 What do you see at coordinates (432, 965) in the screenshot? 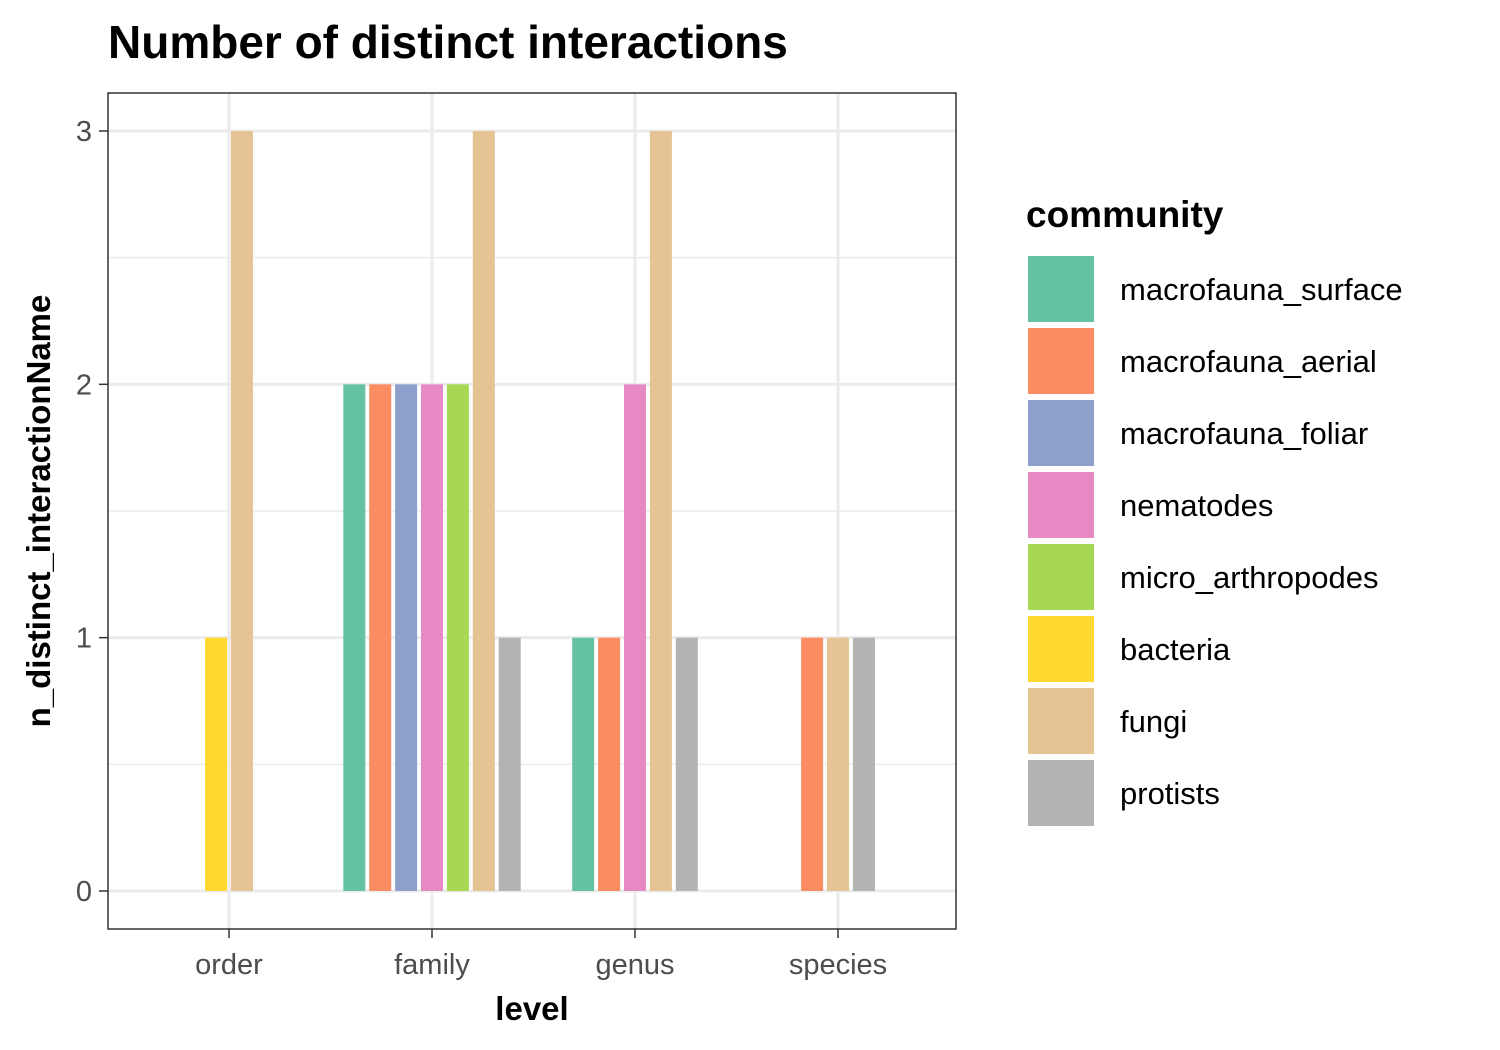
I see `x-tick-label: family` at bounding box center [432, 965].